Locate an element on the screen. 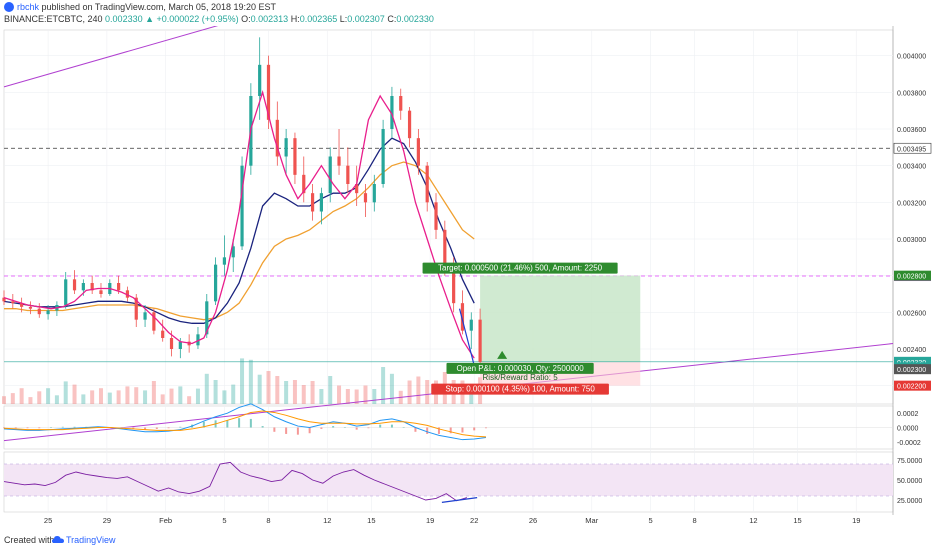  price-tick-label: 0.003600 is located at coordinates (911, 130).